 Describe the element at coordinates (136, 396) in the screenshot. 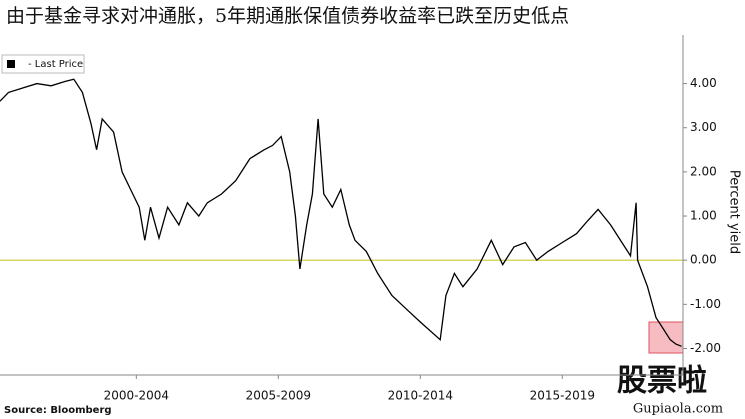

I see `x-tick-label: 2000-2004` at that location.